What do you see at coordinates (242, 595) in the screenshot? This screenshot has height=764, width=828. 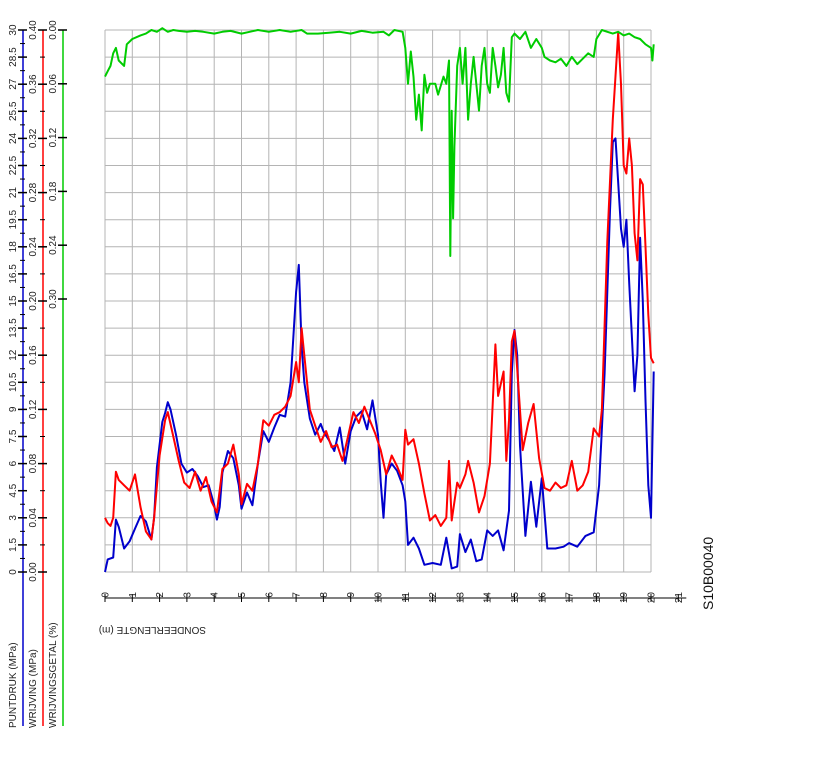 I see `x-tick-label: 5` at bounding box center [242, 595].